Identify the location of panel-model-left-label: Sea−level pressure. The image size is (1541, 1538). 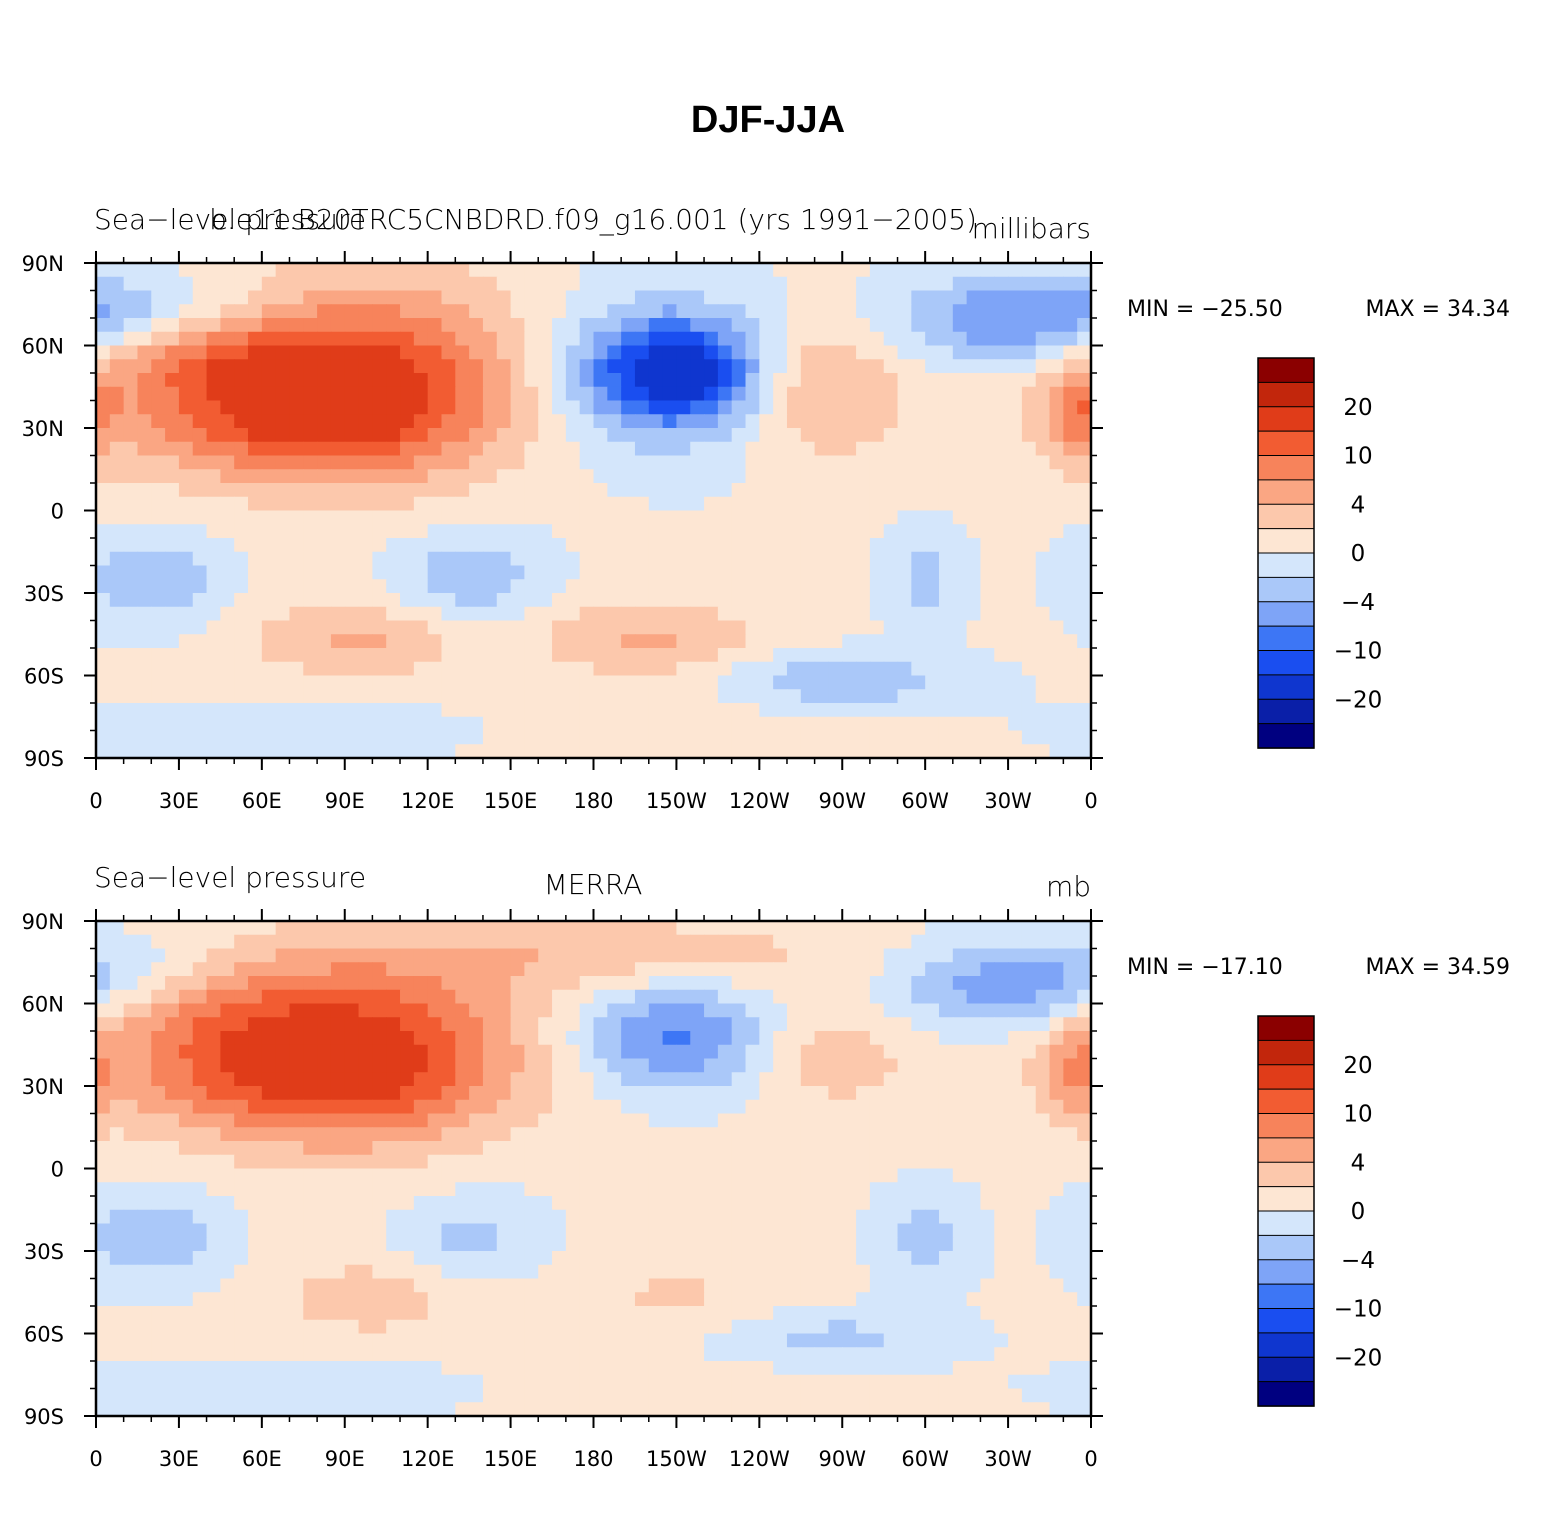
(230, 219).